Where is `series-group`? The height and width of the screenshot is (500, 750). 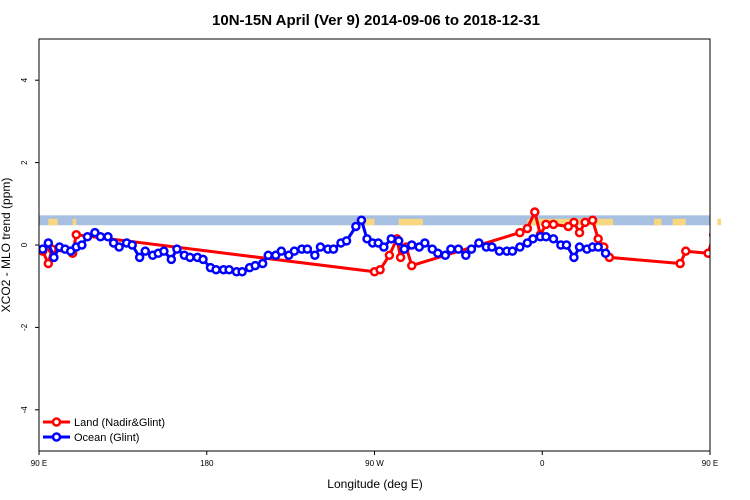
series-group is located at coordinates (374, 242).